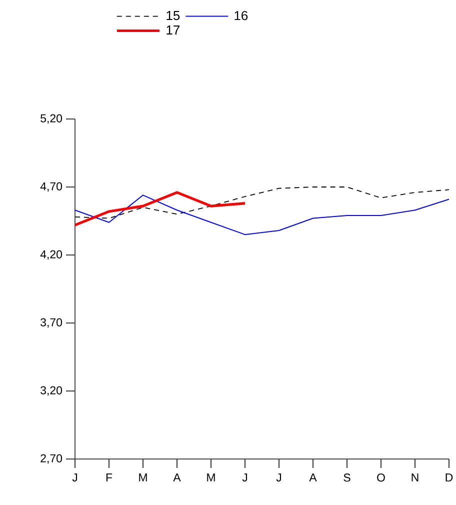 This screenshot has width=456, height=505. Describe the element at coordinates (109, 478) in the screenshot. I see `x-tick-label: F` at that location.